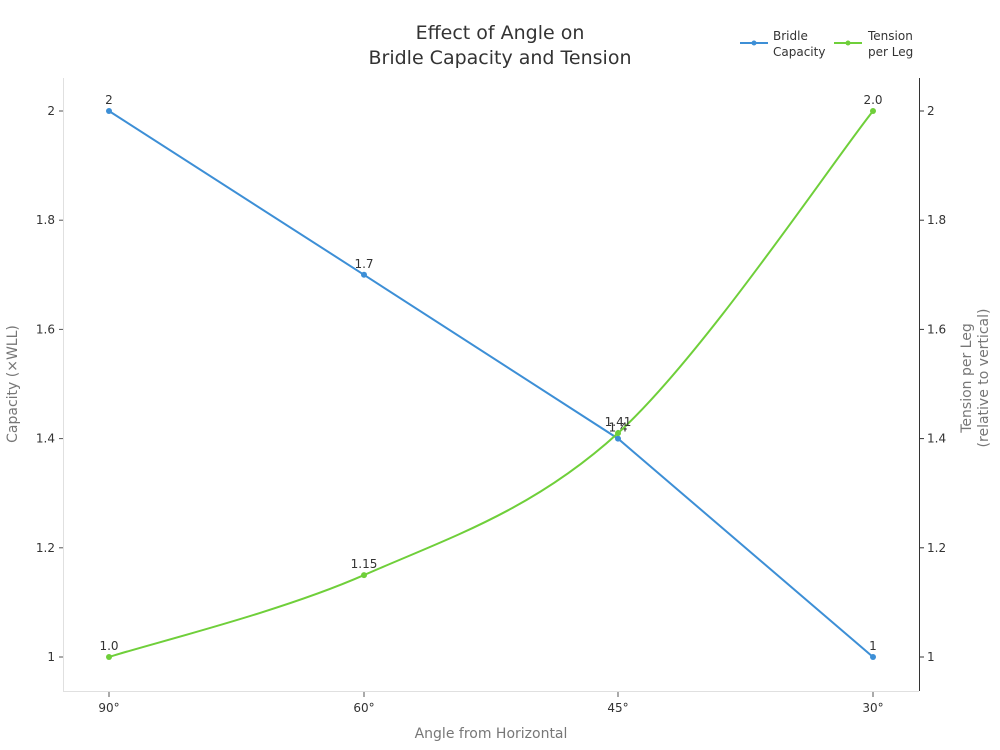  What do you see at coordinates (45, 220) in the screenshot?
I see `left-y-tick-label: 1.8` at bounding box center [45, 220].